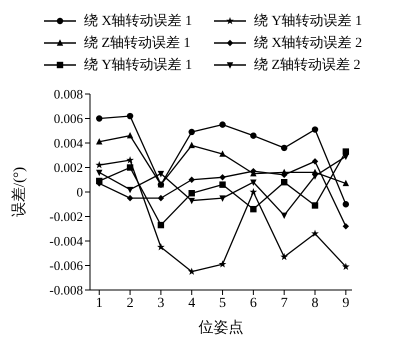  I want to click on x-tick-label: 7, so click(284, 303).